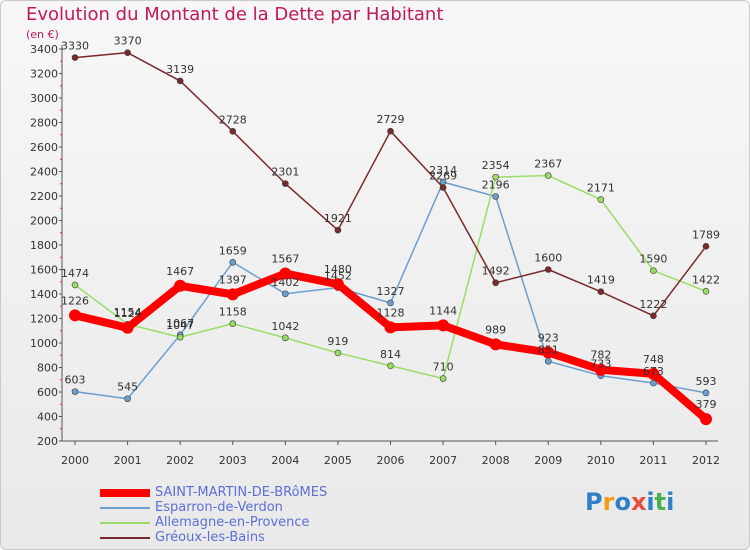 Image resolution: width=750 pixels, height=550 pixels. I want to click on data-label: 923, so click(548, 337).